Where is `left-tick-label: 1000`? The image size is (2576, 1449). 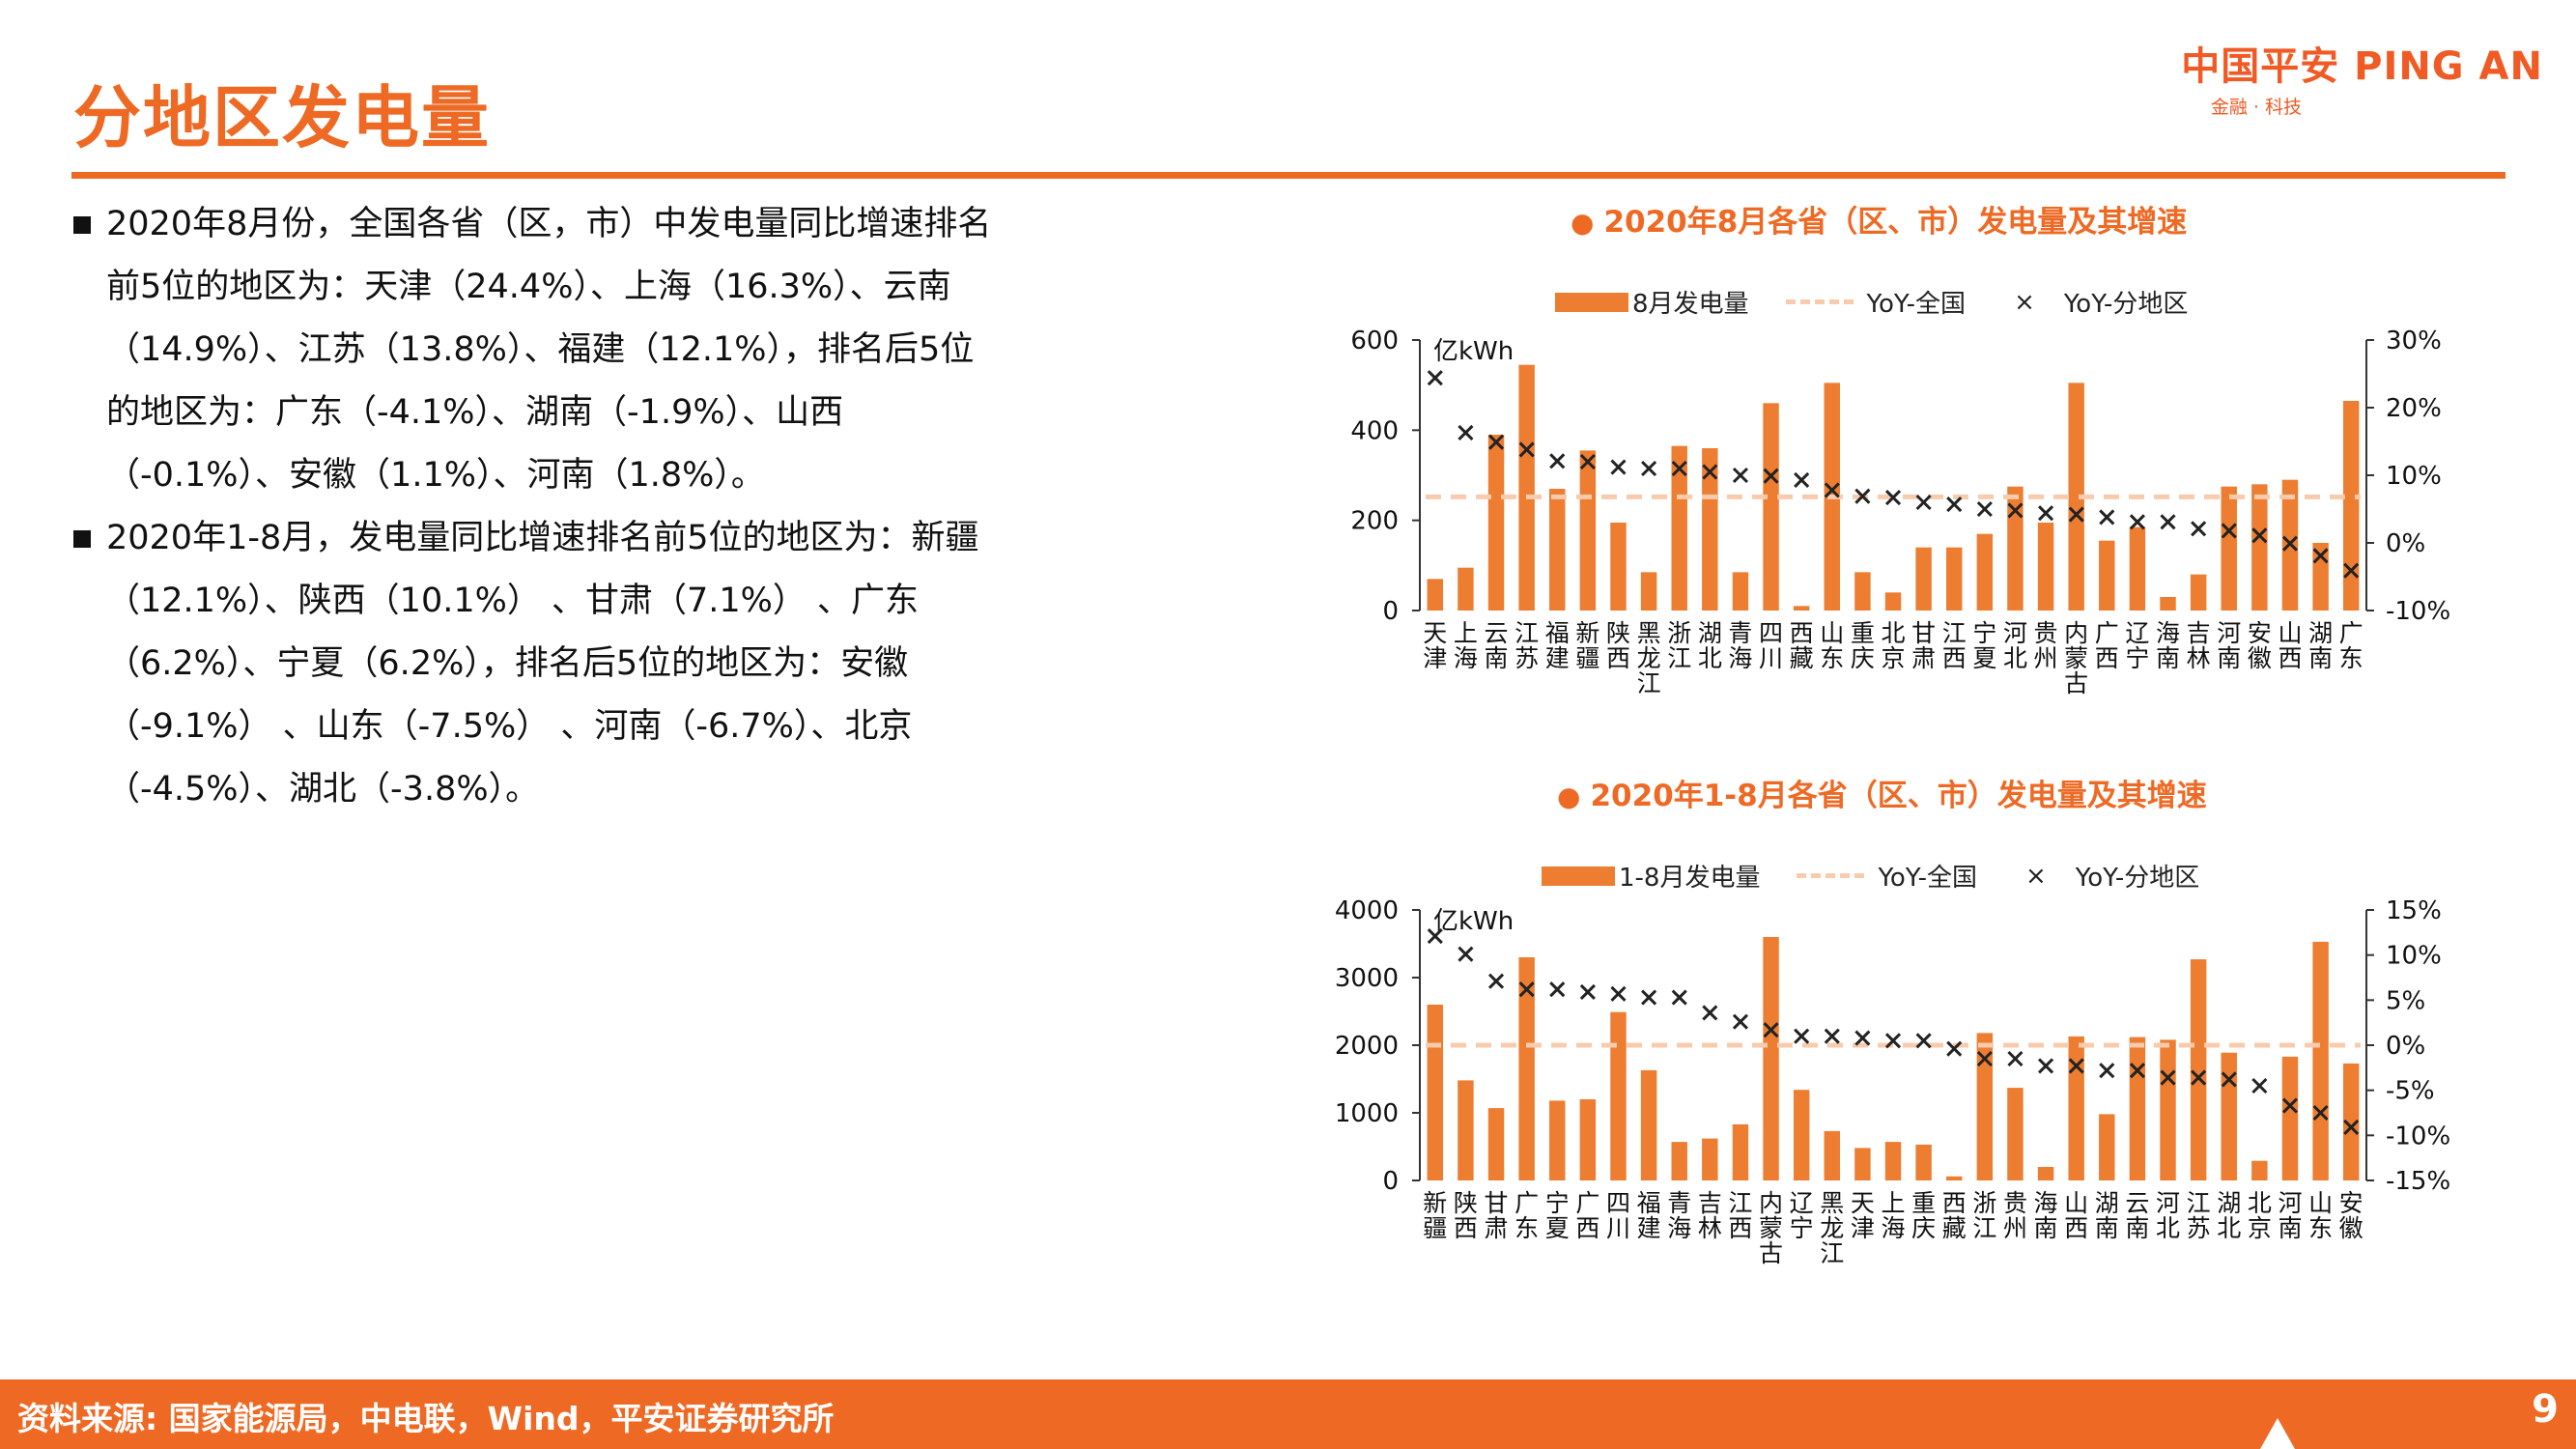
left-tick-label: 1000 is located at coordinates (1367, 1113).